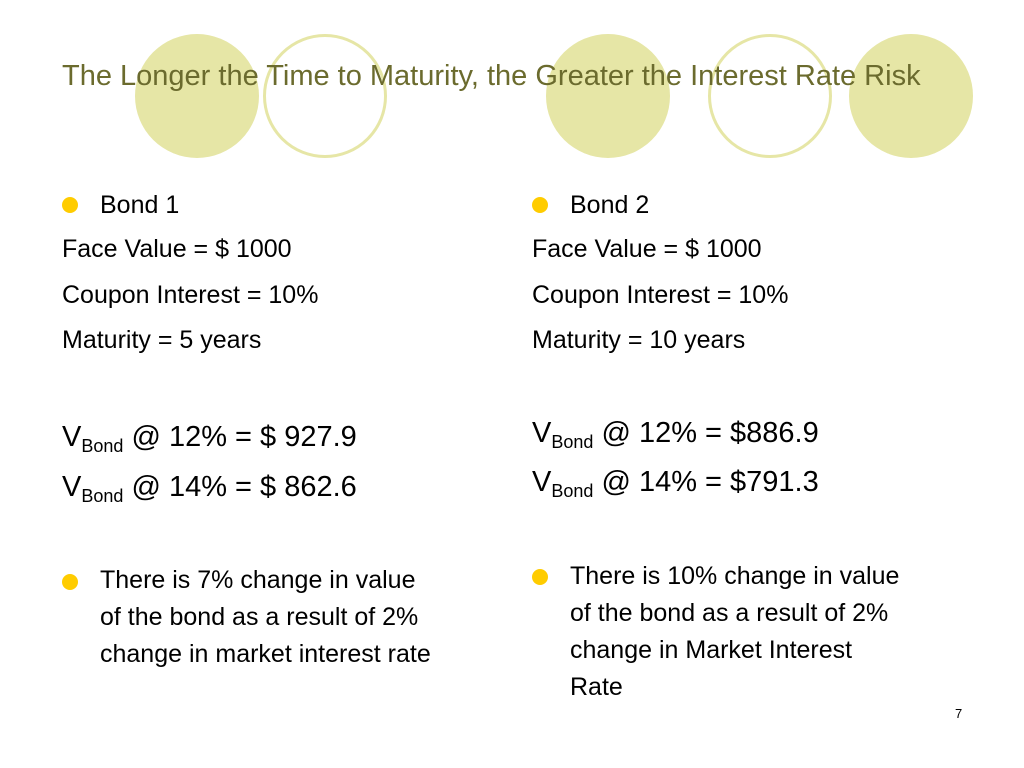  Describe the element at coordinates (70, 205) in the screenshot. I see `bond1-heading-bullet-icon` at that location.